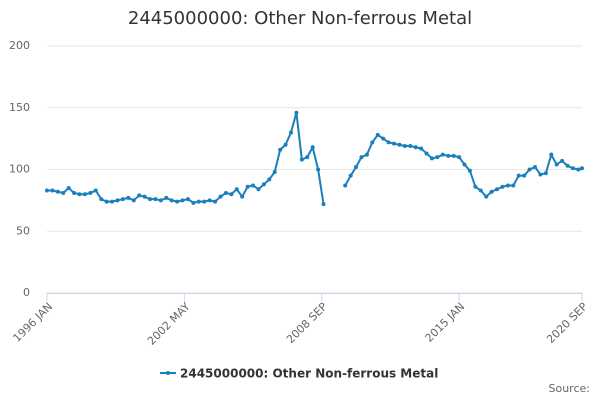 The width and height of the screenshot is (600, 400). Describe the element at coordinates (19, 107) in the screenshot. I see `y-tick-label: 150` at that location.